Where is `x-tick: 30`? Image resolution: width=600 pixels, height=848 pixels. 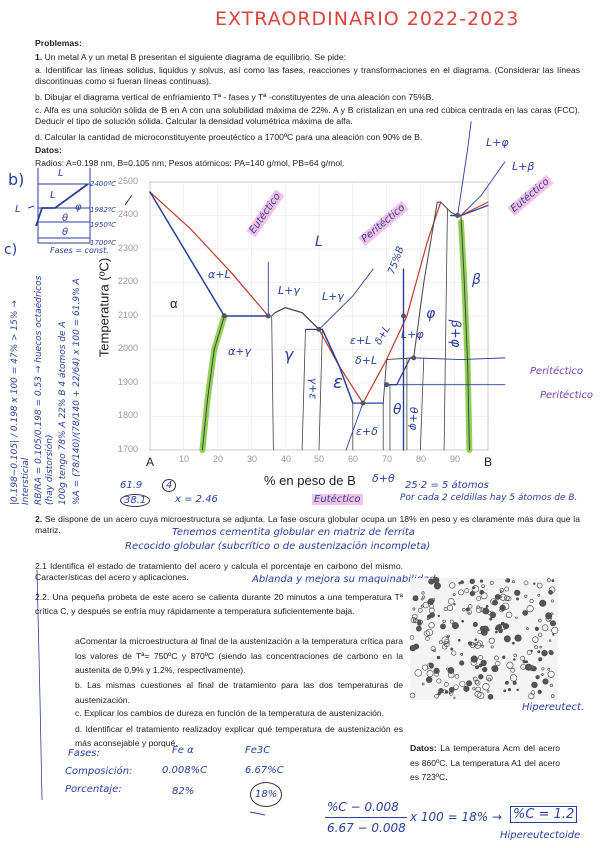
x-tick: 30 is located at coordinates (252, 459).